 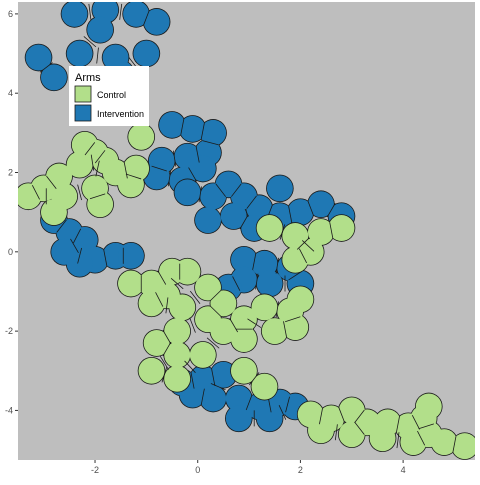 I want to click on legend: Arms Control Intervention, so click(x=109, y=96).